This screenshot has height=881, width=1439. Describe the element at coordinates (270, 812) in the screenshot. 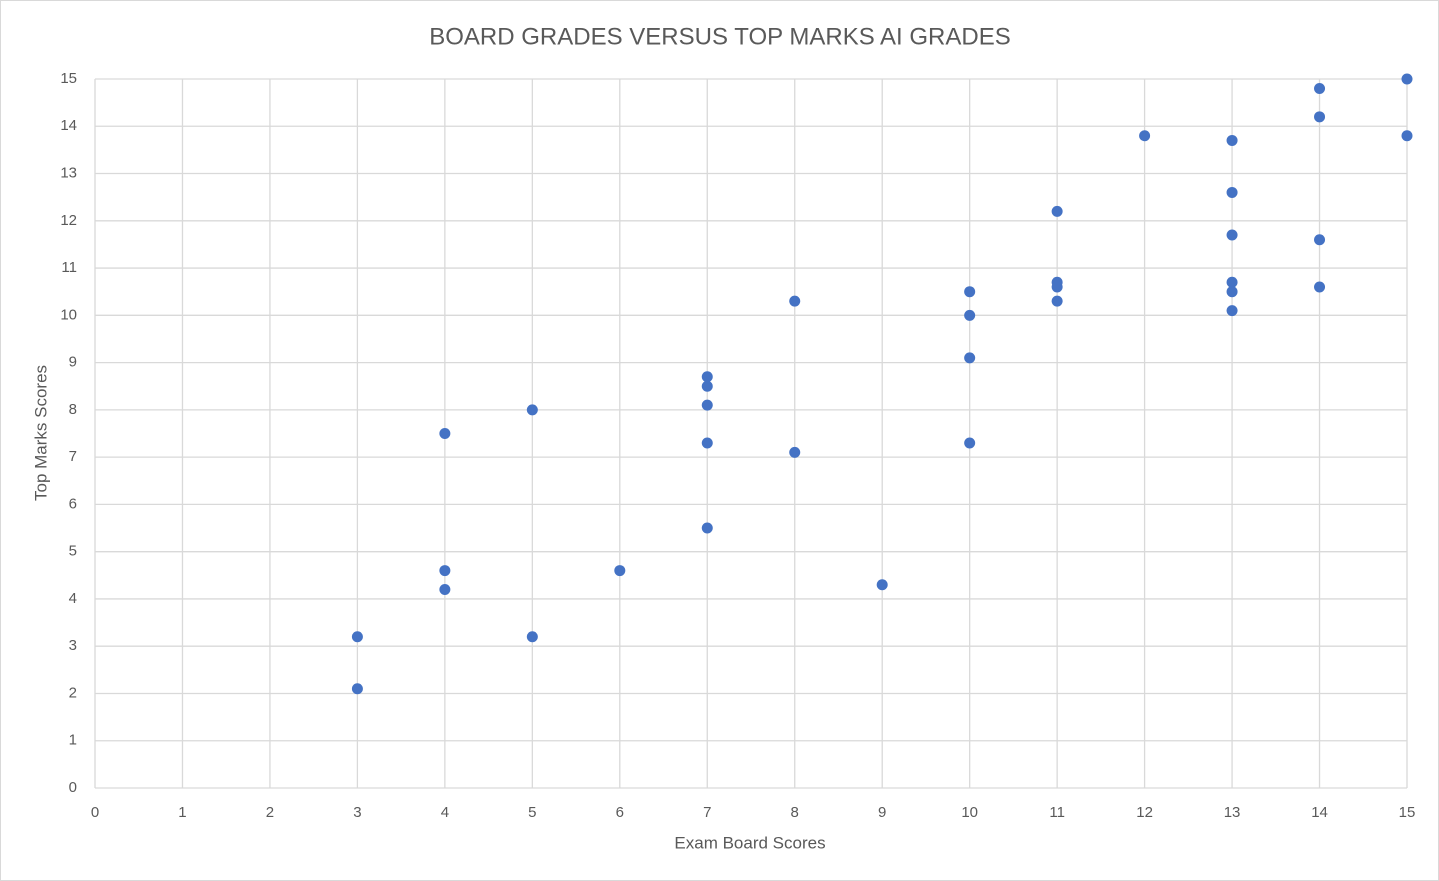

I see `x-tick-label: 2` at that location.